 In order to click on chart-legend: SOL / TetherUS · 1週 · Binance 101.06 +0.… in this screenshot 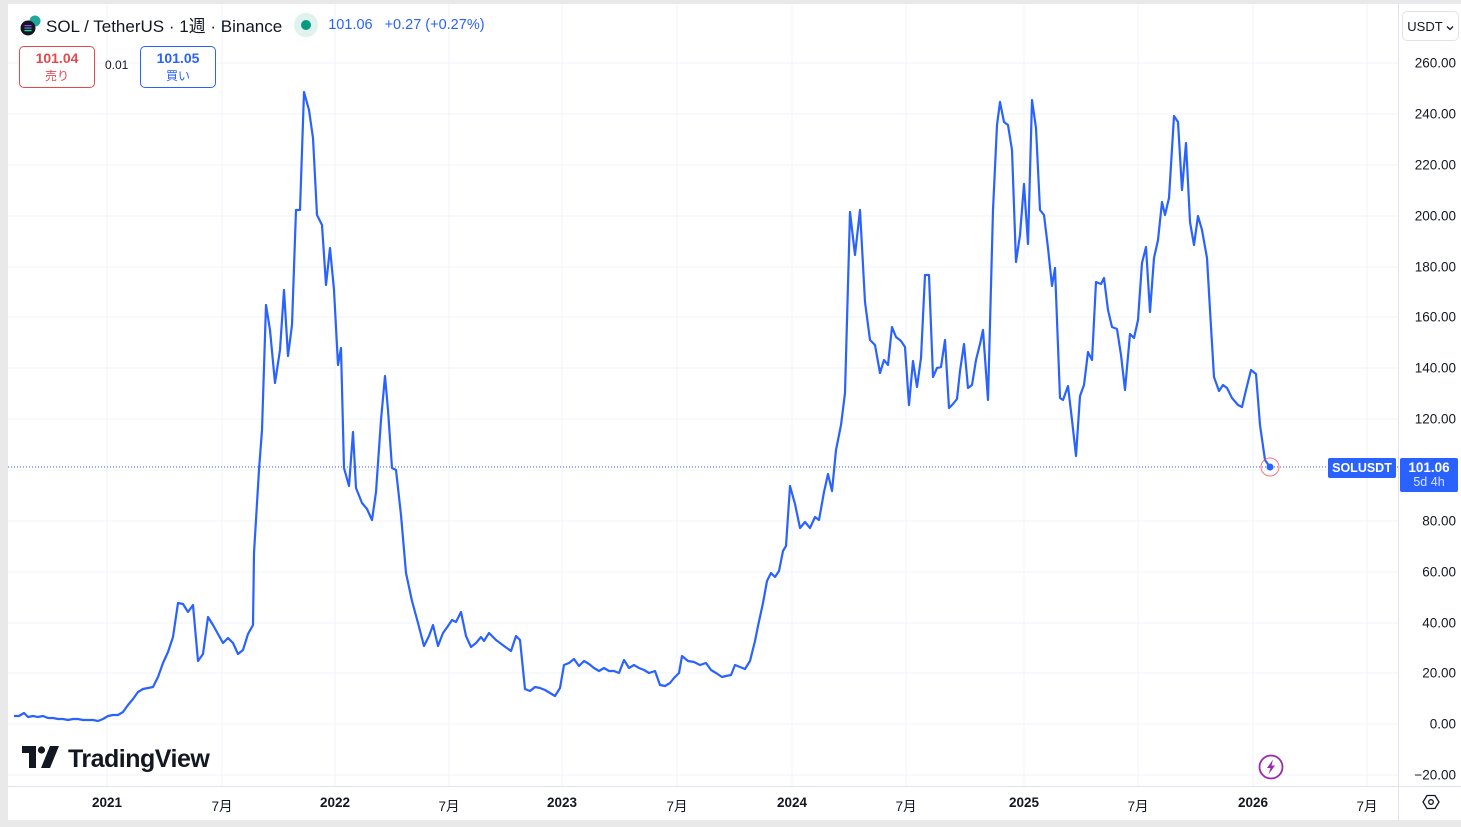, I will do `click(252, 24)`.